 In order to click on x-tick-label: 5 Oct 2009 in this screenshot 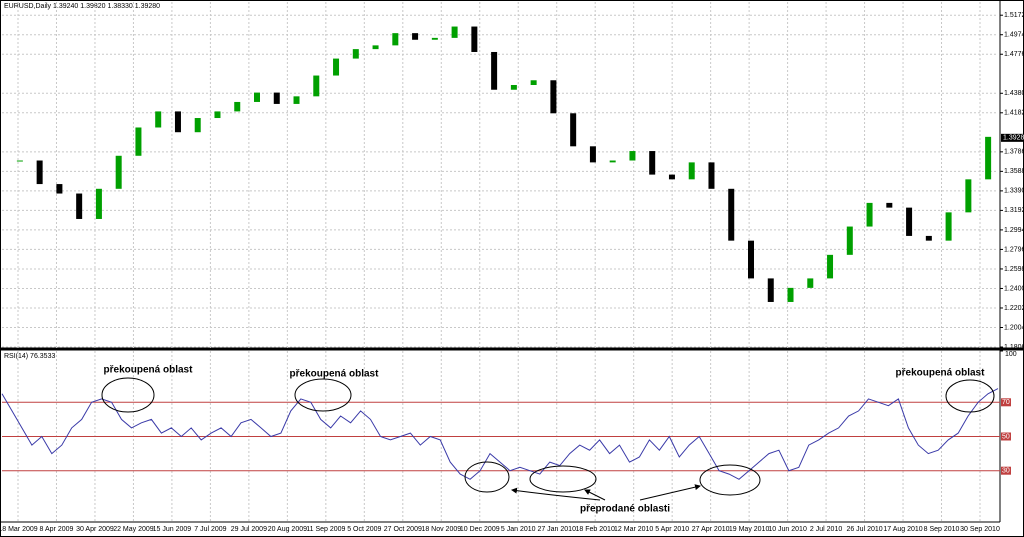, I will do `click(364, 529)`.